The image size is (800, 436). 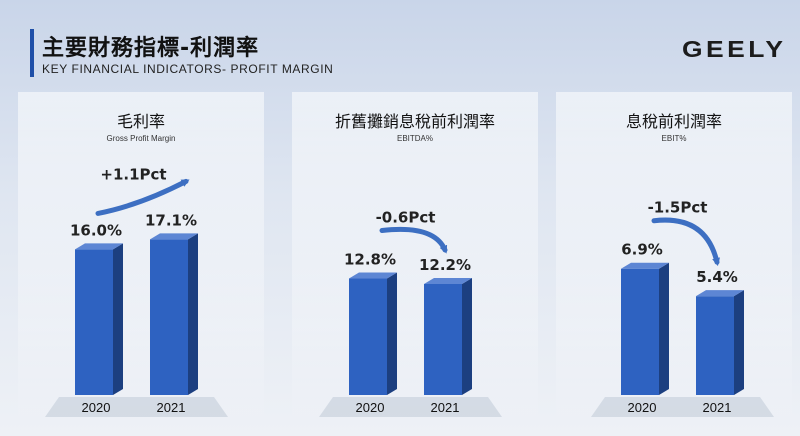 I want to click on value-label: 12.8%, so click(x=370, y=260).